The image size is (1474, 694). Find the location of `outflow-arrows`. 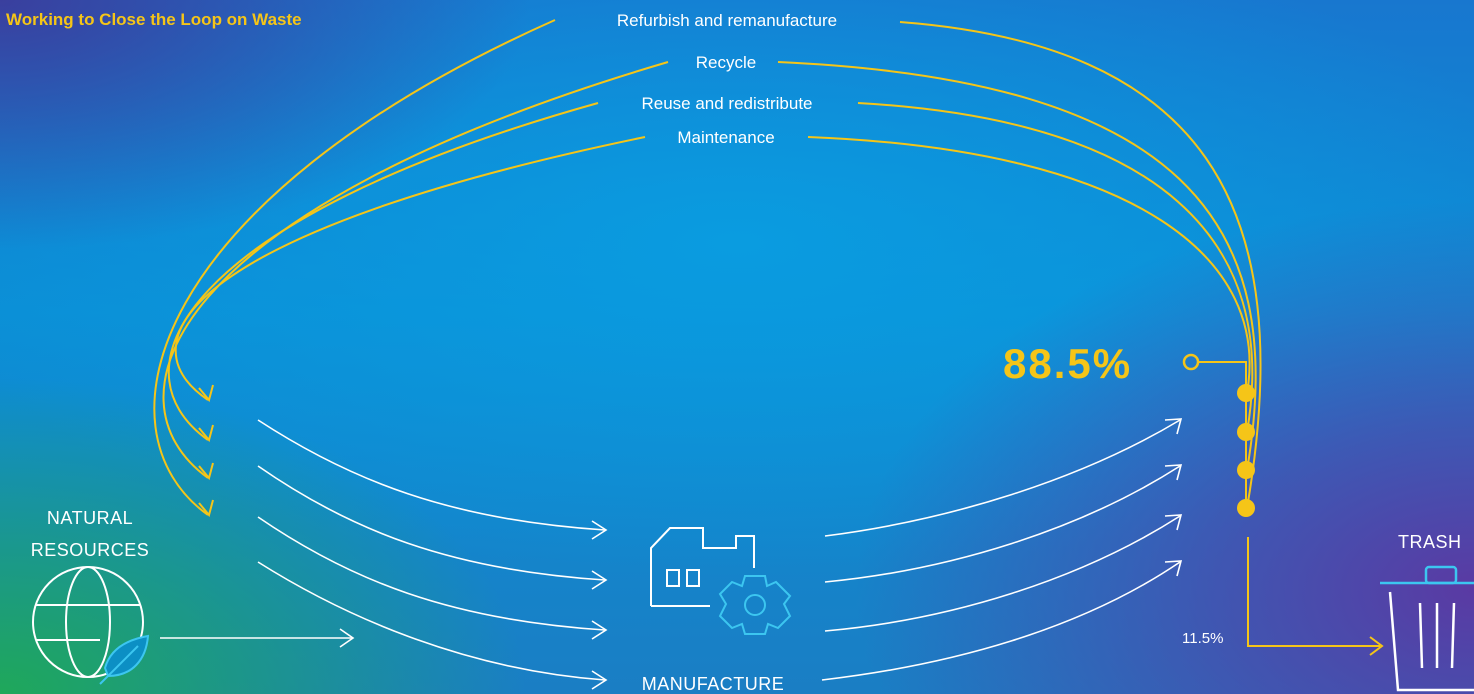

outflow-arrows is located at coordinates (1002, 549).